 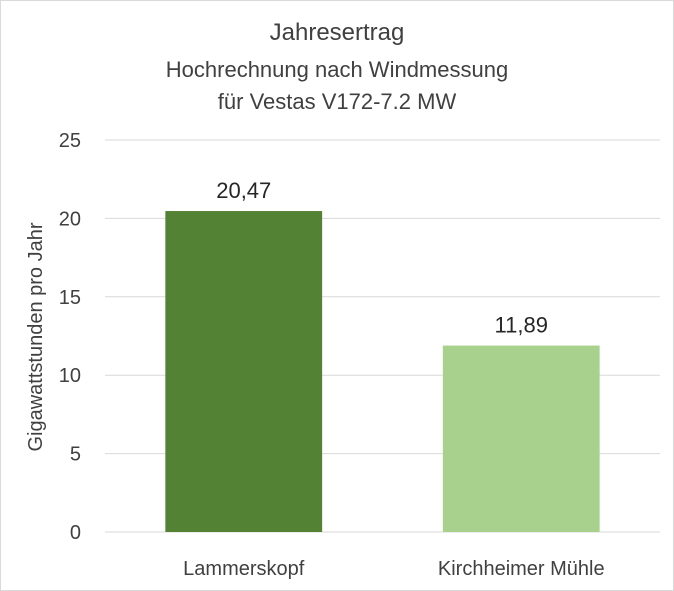 I want to click on y-tick-label: 25, so click(x=70, y=141).